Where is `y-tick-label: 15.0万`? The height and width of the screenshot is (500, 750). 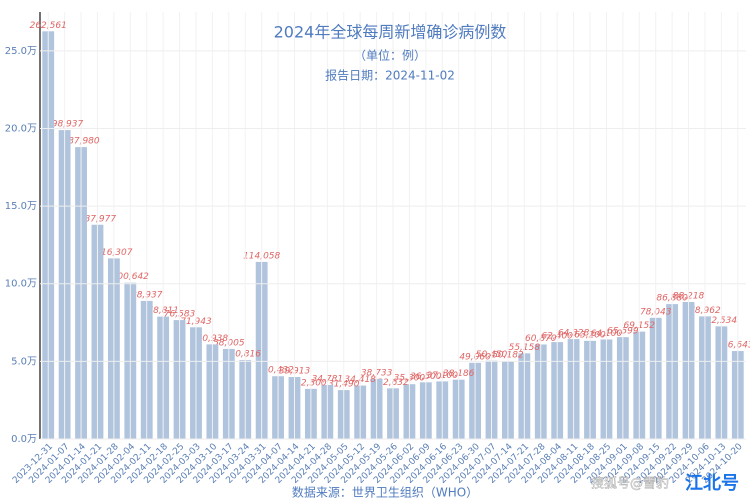 y-tick-label: 15.0万 is located at coordinates (21, 206).